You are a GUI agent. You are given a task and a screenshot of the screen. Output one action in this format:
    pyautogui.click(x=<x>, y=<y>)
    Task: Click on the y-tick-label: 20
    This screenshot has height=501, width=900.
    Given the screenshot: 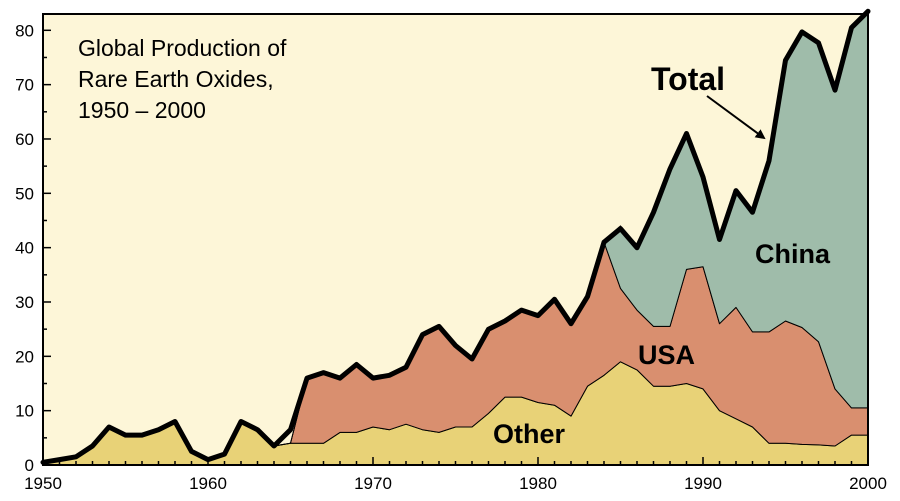 What is the action you would take?
    pyautogui.click(x=24, y=356)
    